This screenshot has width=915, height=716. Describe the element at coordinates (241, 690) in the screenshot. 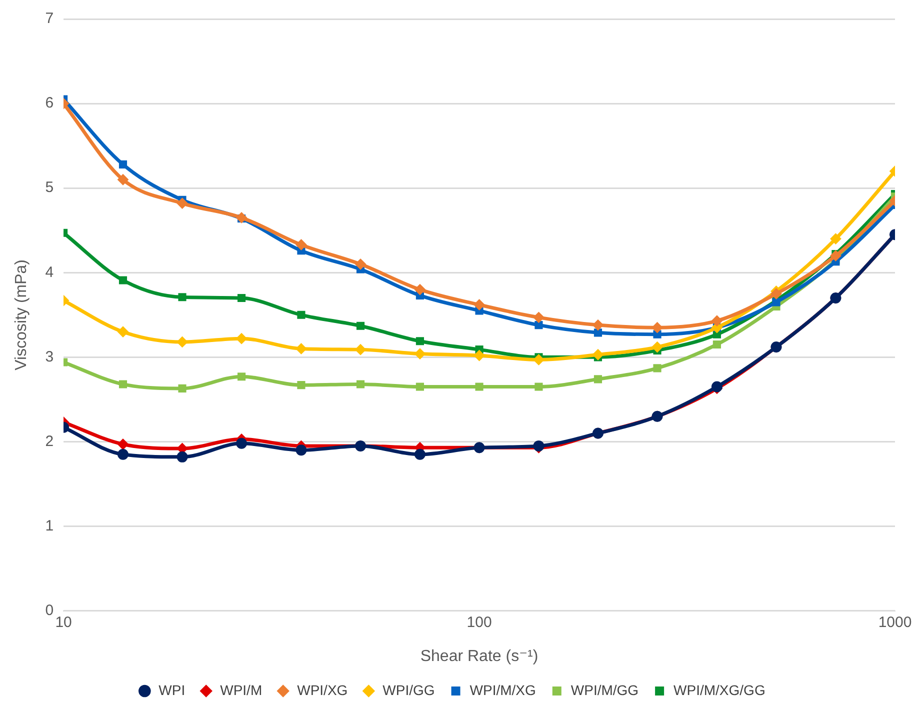

I see `legend-label: WPI/M` at that location.